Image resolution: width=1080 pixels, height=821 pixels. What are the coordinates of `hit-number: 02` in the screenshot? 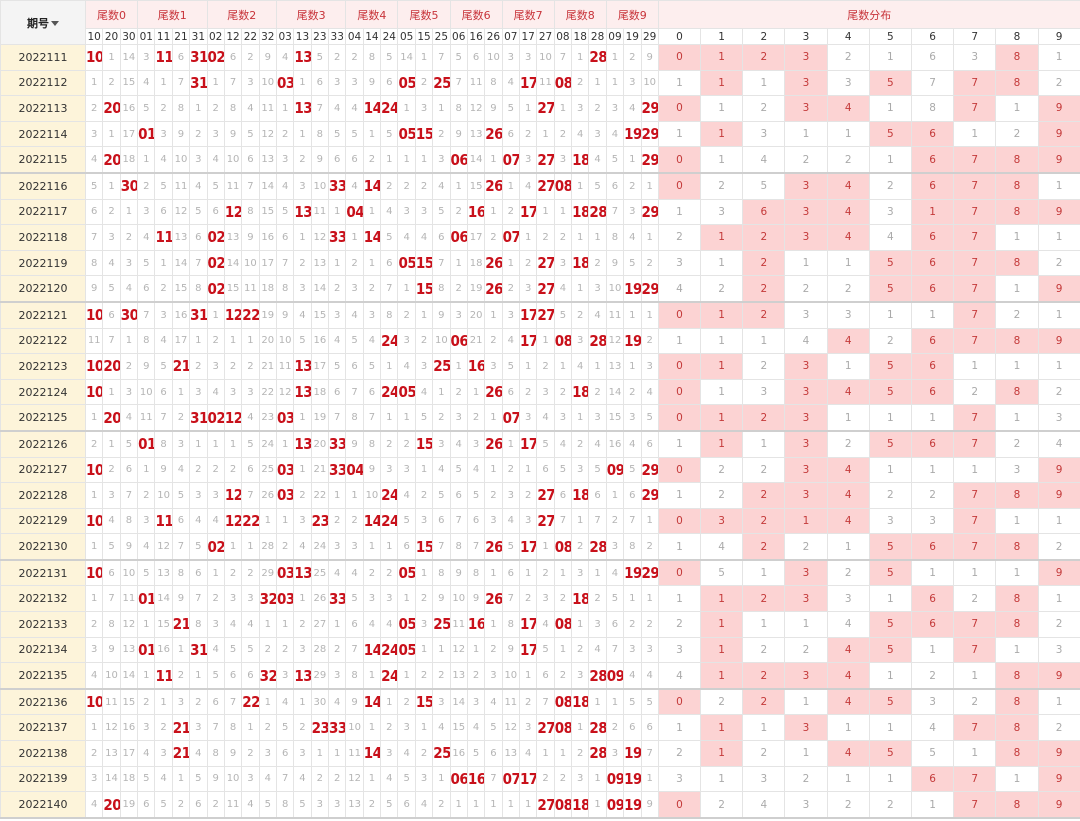 It's located at (215, 289).